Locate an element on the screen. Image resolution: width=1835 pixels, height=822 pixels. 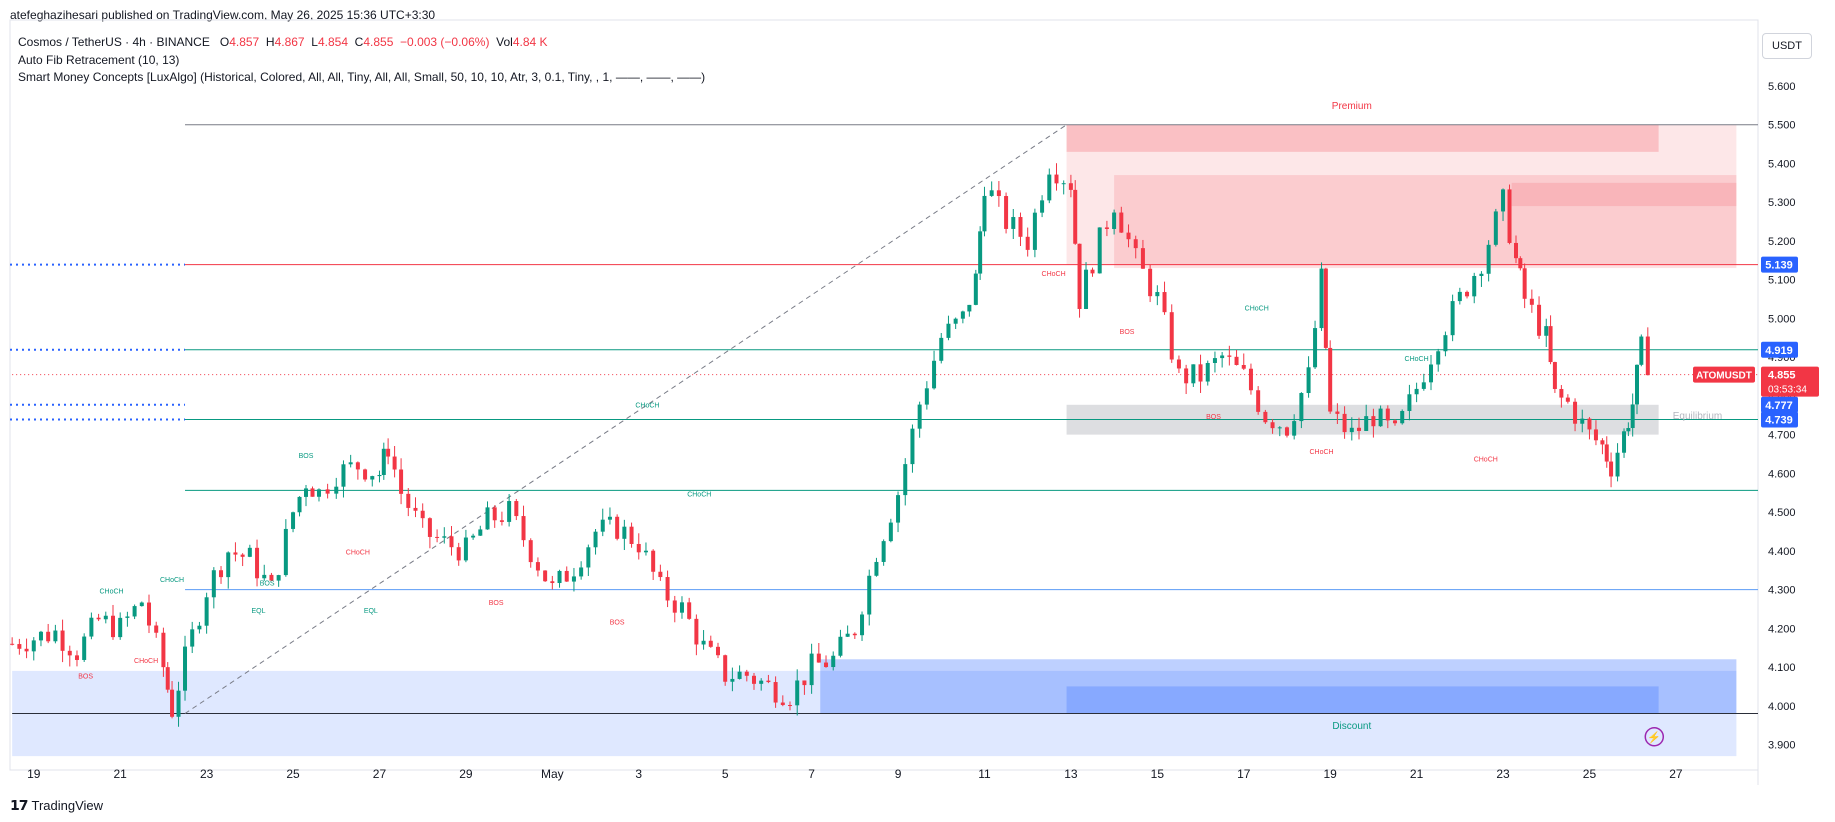
open-value: 4.857 is located at coordinates (244, 42).